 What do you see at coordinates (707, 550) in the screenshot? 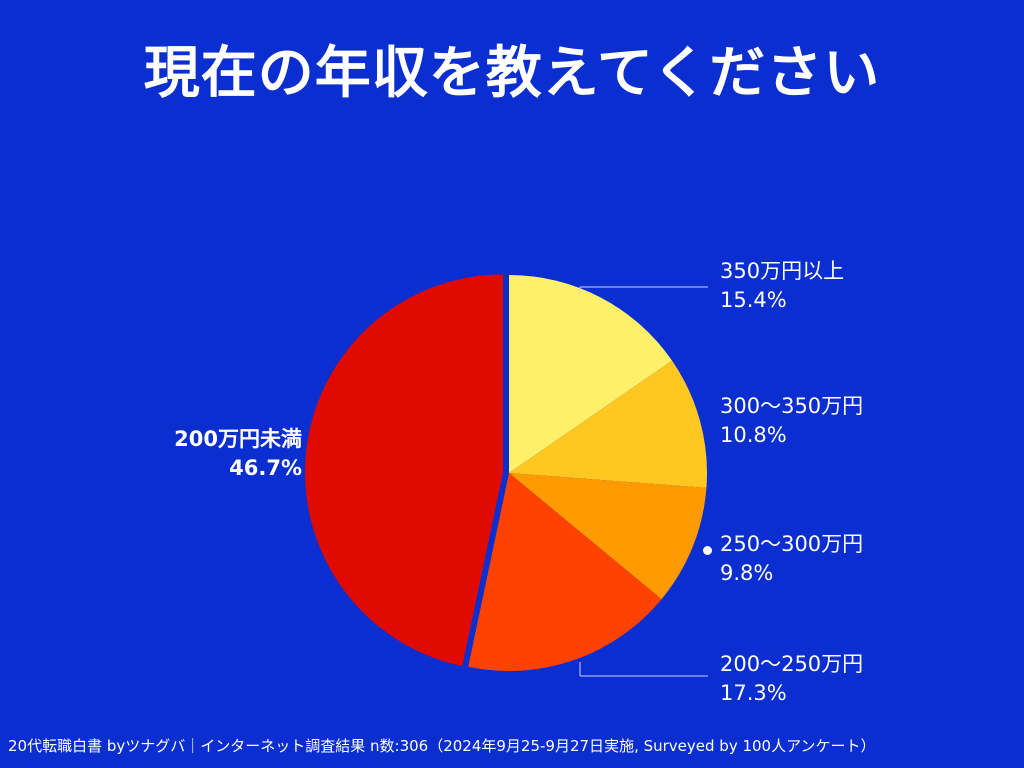
I see `bullet-dot` at bounding box center [707, 550].